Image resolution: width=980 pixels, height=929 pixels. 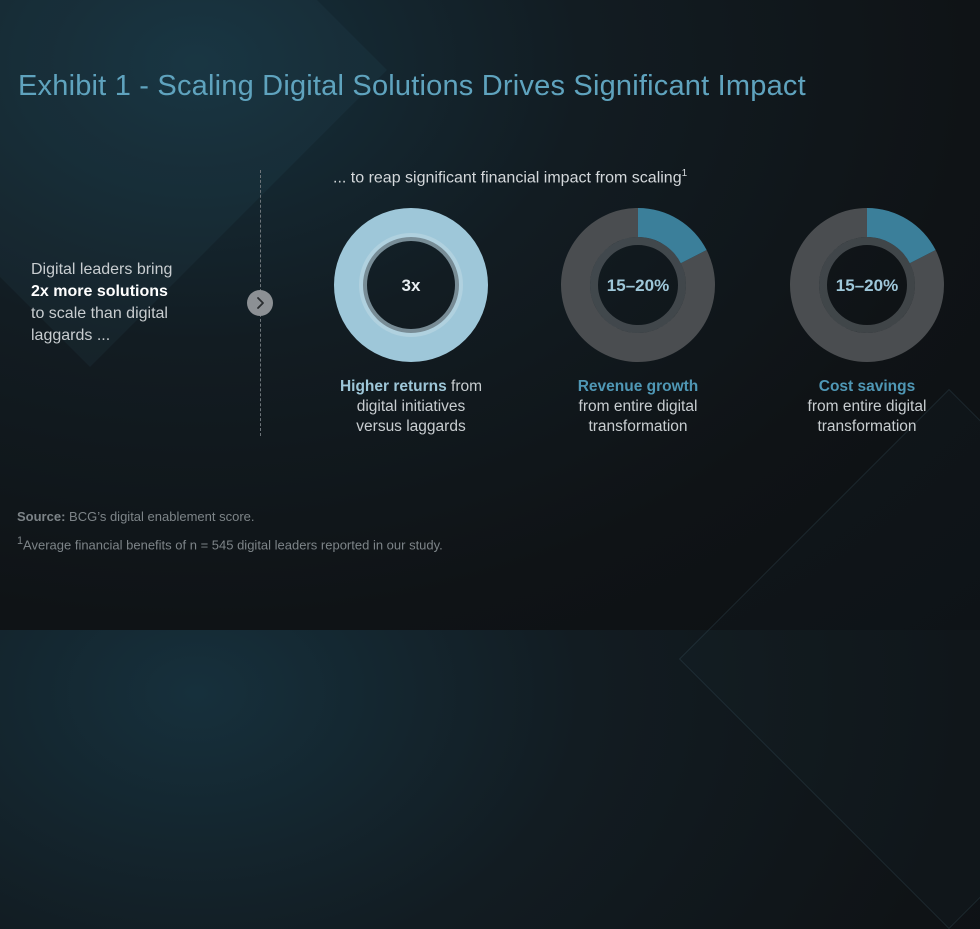 What do you see at coordinates (411, 426) in the screenshot?
I see `caption-text: versus laggards` at bounding box center [411, 426].